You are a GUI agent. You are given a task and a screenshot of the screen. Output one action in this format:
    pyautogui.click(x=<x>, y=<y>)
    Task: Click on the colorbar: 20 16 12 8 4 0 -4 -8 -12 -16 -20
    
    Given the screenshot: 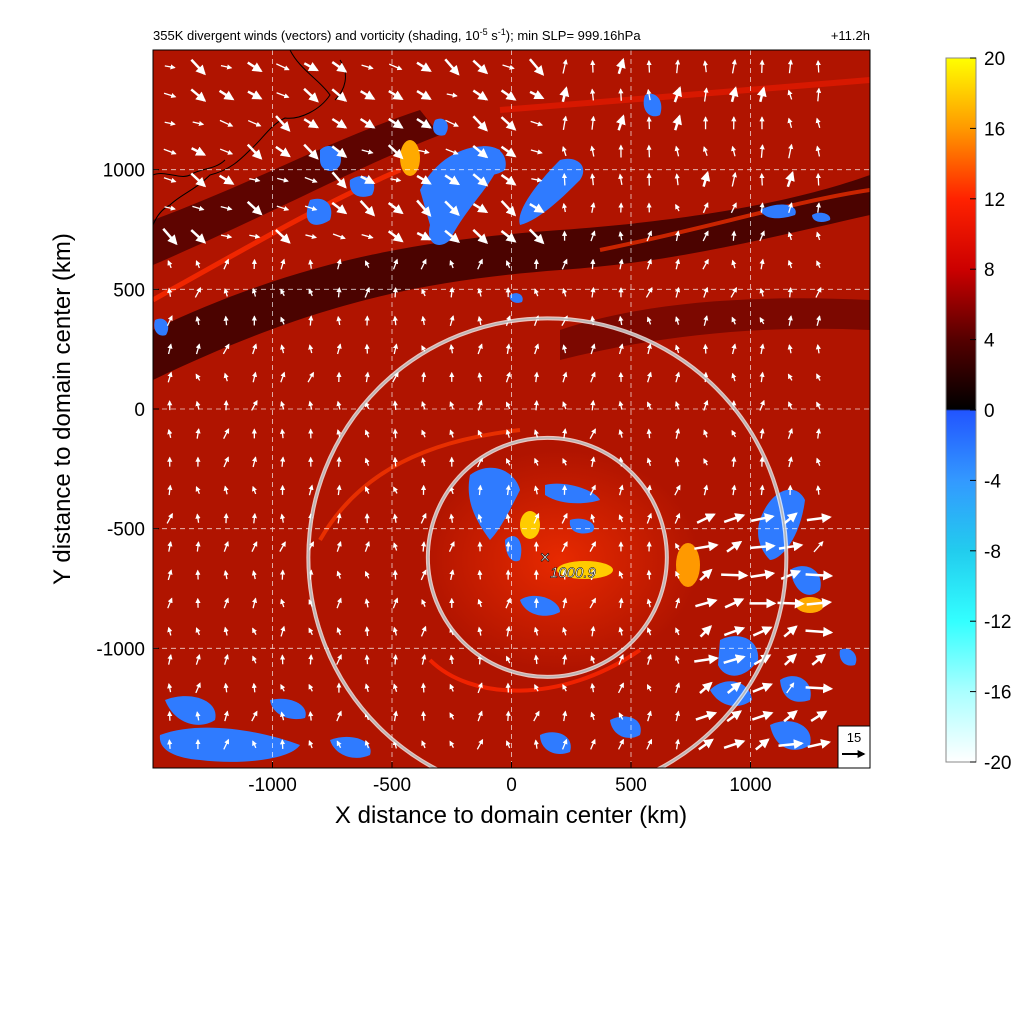 What is the action you would take?
    pyautogui.click(x=978, y=411)
    